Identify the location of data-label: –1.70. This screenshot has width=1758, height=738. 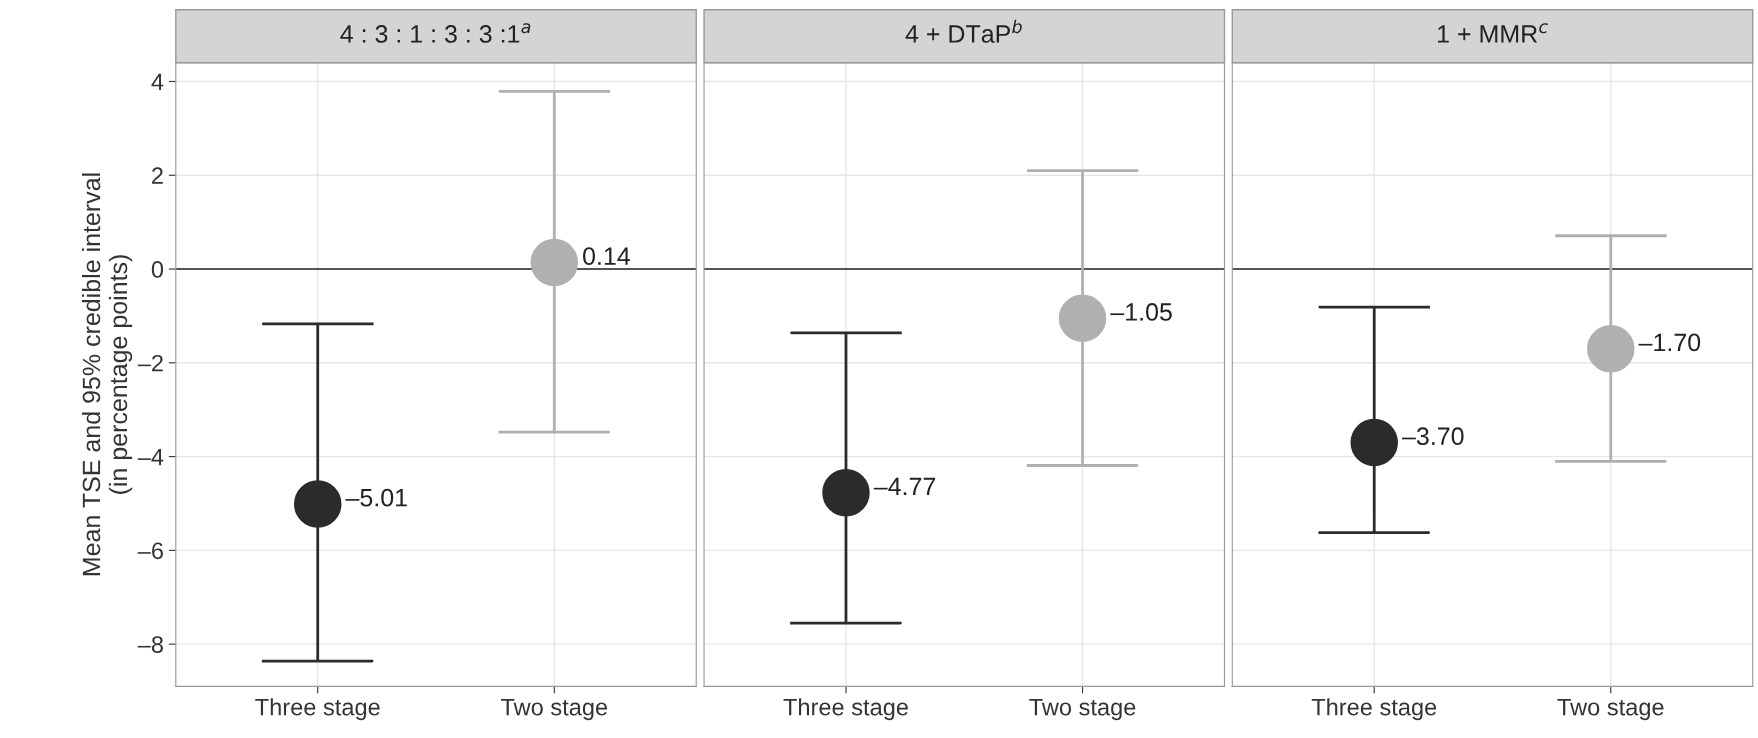
(1669, 342).